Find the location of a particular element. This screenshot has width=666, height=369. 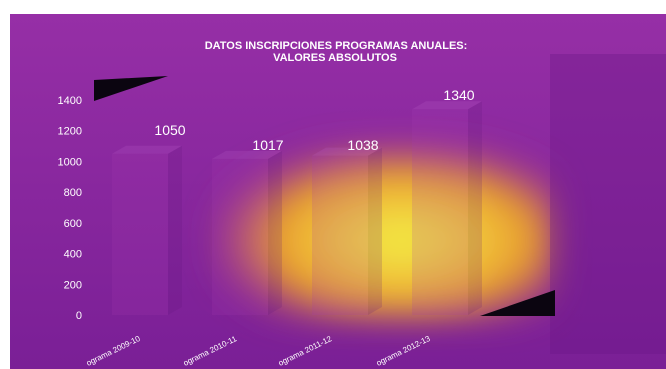

y-tick-label: 1400 is located at coordinates (70, 101).